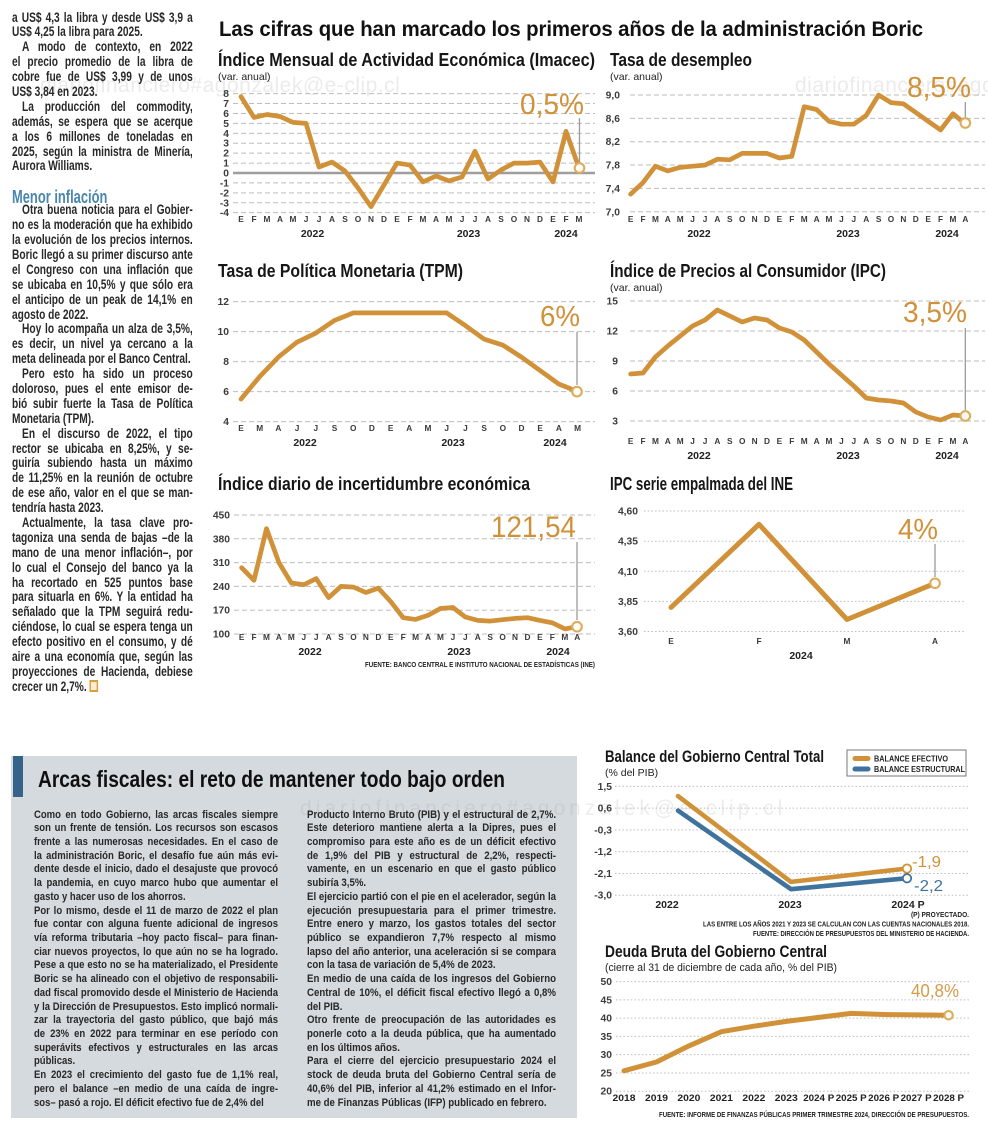 This screenshot has width=988, height=1133. What do you see at coordinates (226, 362) in the screenshot?
I see `svg-text: 8` at bounding box center [226, 362].